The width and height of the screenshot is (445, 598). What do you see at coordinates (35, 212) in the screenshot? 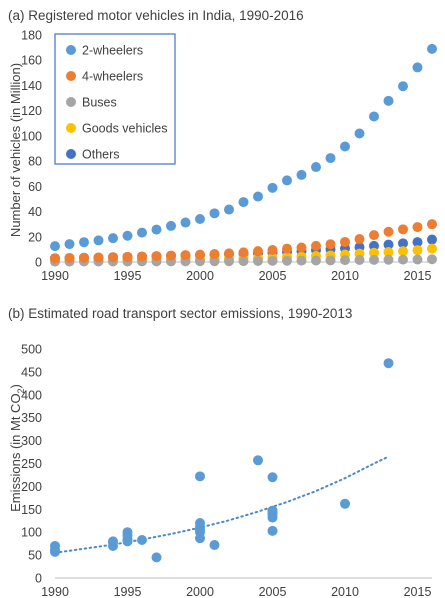
I see `y-tick-label: 40` at bounding box center [35, 212].